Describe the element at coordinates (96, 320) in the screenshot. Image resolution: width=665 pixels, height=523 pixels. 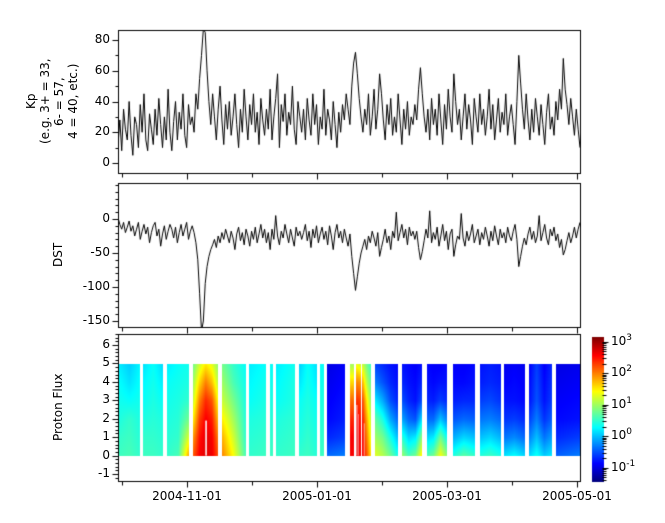
I see `dst-y-tick-label: -150` at that location.